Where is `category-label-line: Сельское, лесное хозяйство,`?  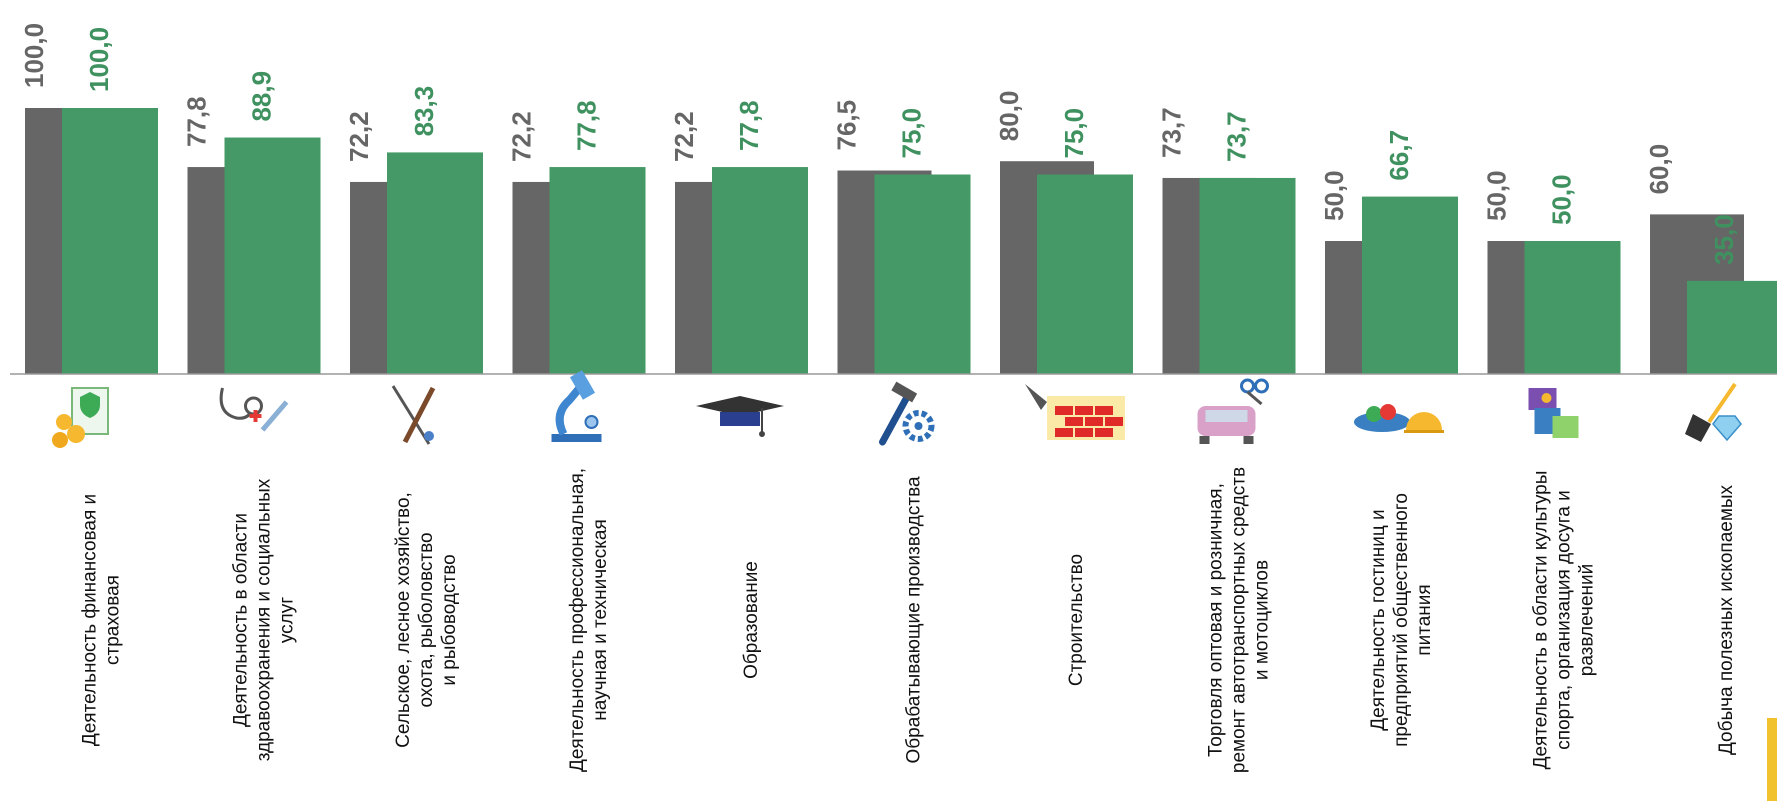 category-label-line: Сельское, лесное хозяйство, is located at coordinates (403, 620).